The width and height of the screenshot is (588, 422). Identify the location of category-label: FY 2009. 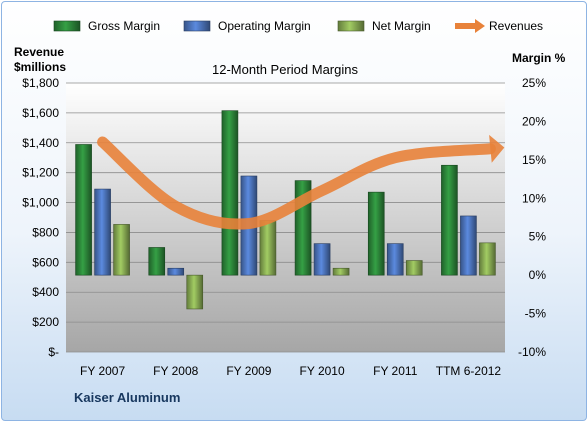
(248, 371).